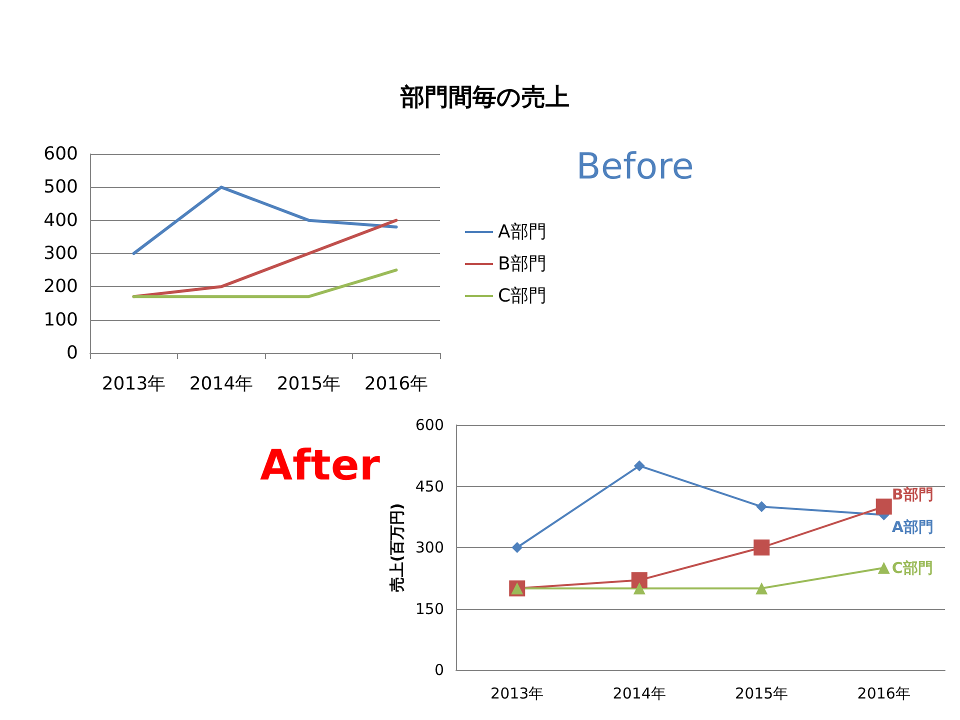 This screenshot has width=960, height=720. What do you see at coordinates (429, 609) in the screenshot?
I see `y-tick-label: 150` at bounding box center [429, 609].